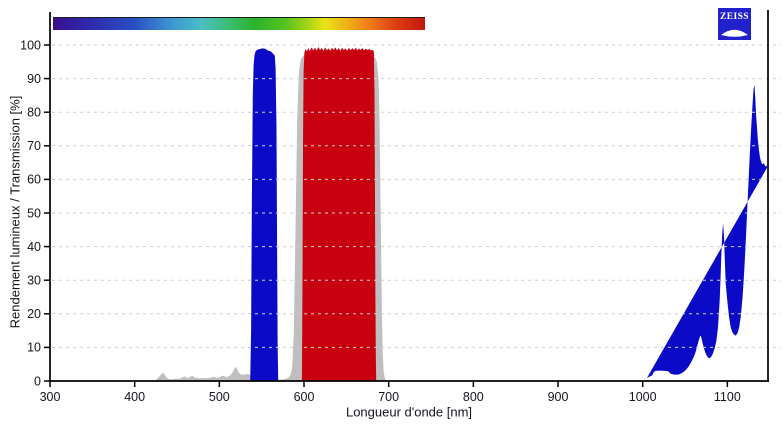 The height and width of the screenshot is (426, 783). Describe the element at coordinates (134, 397) in the screenshot. I see `x-tick-label-400: 400` at that location.